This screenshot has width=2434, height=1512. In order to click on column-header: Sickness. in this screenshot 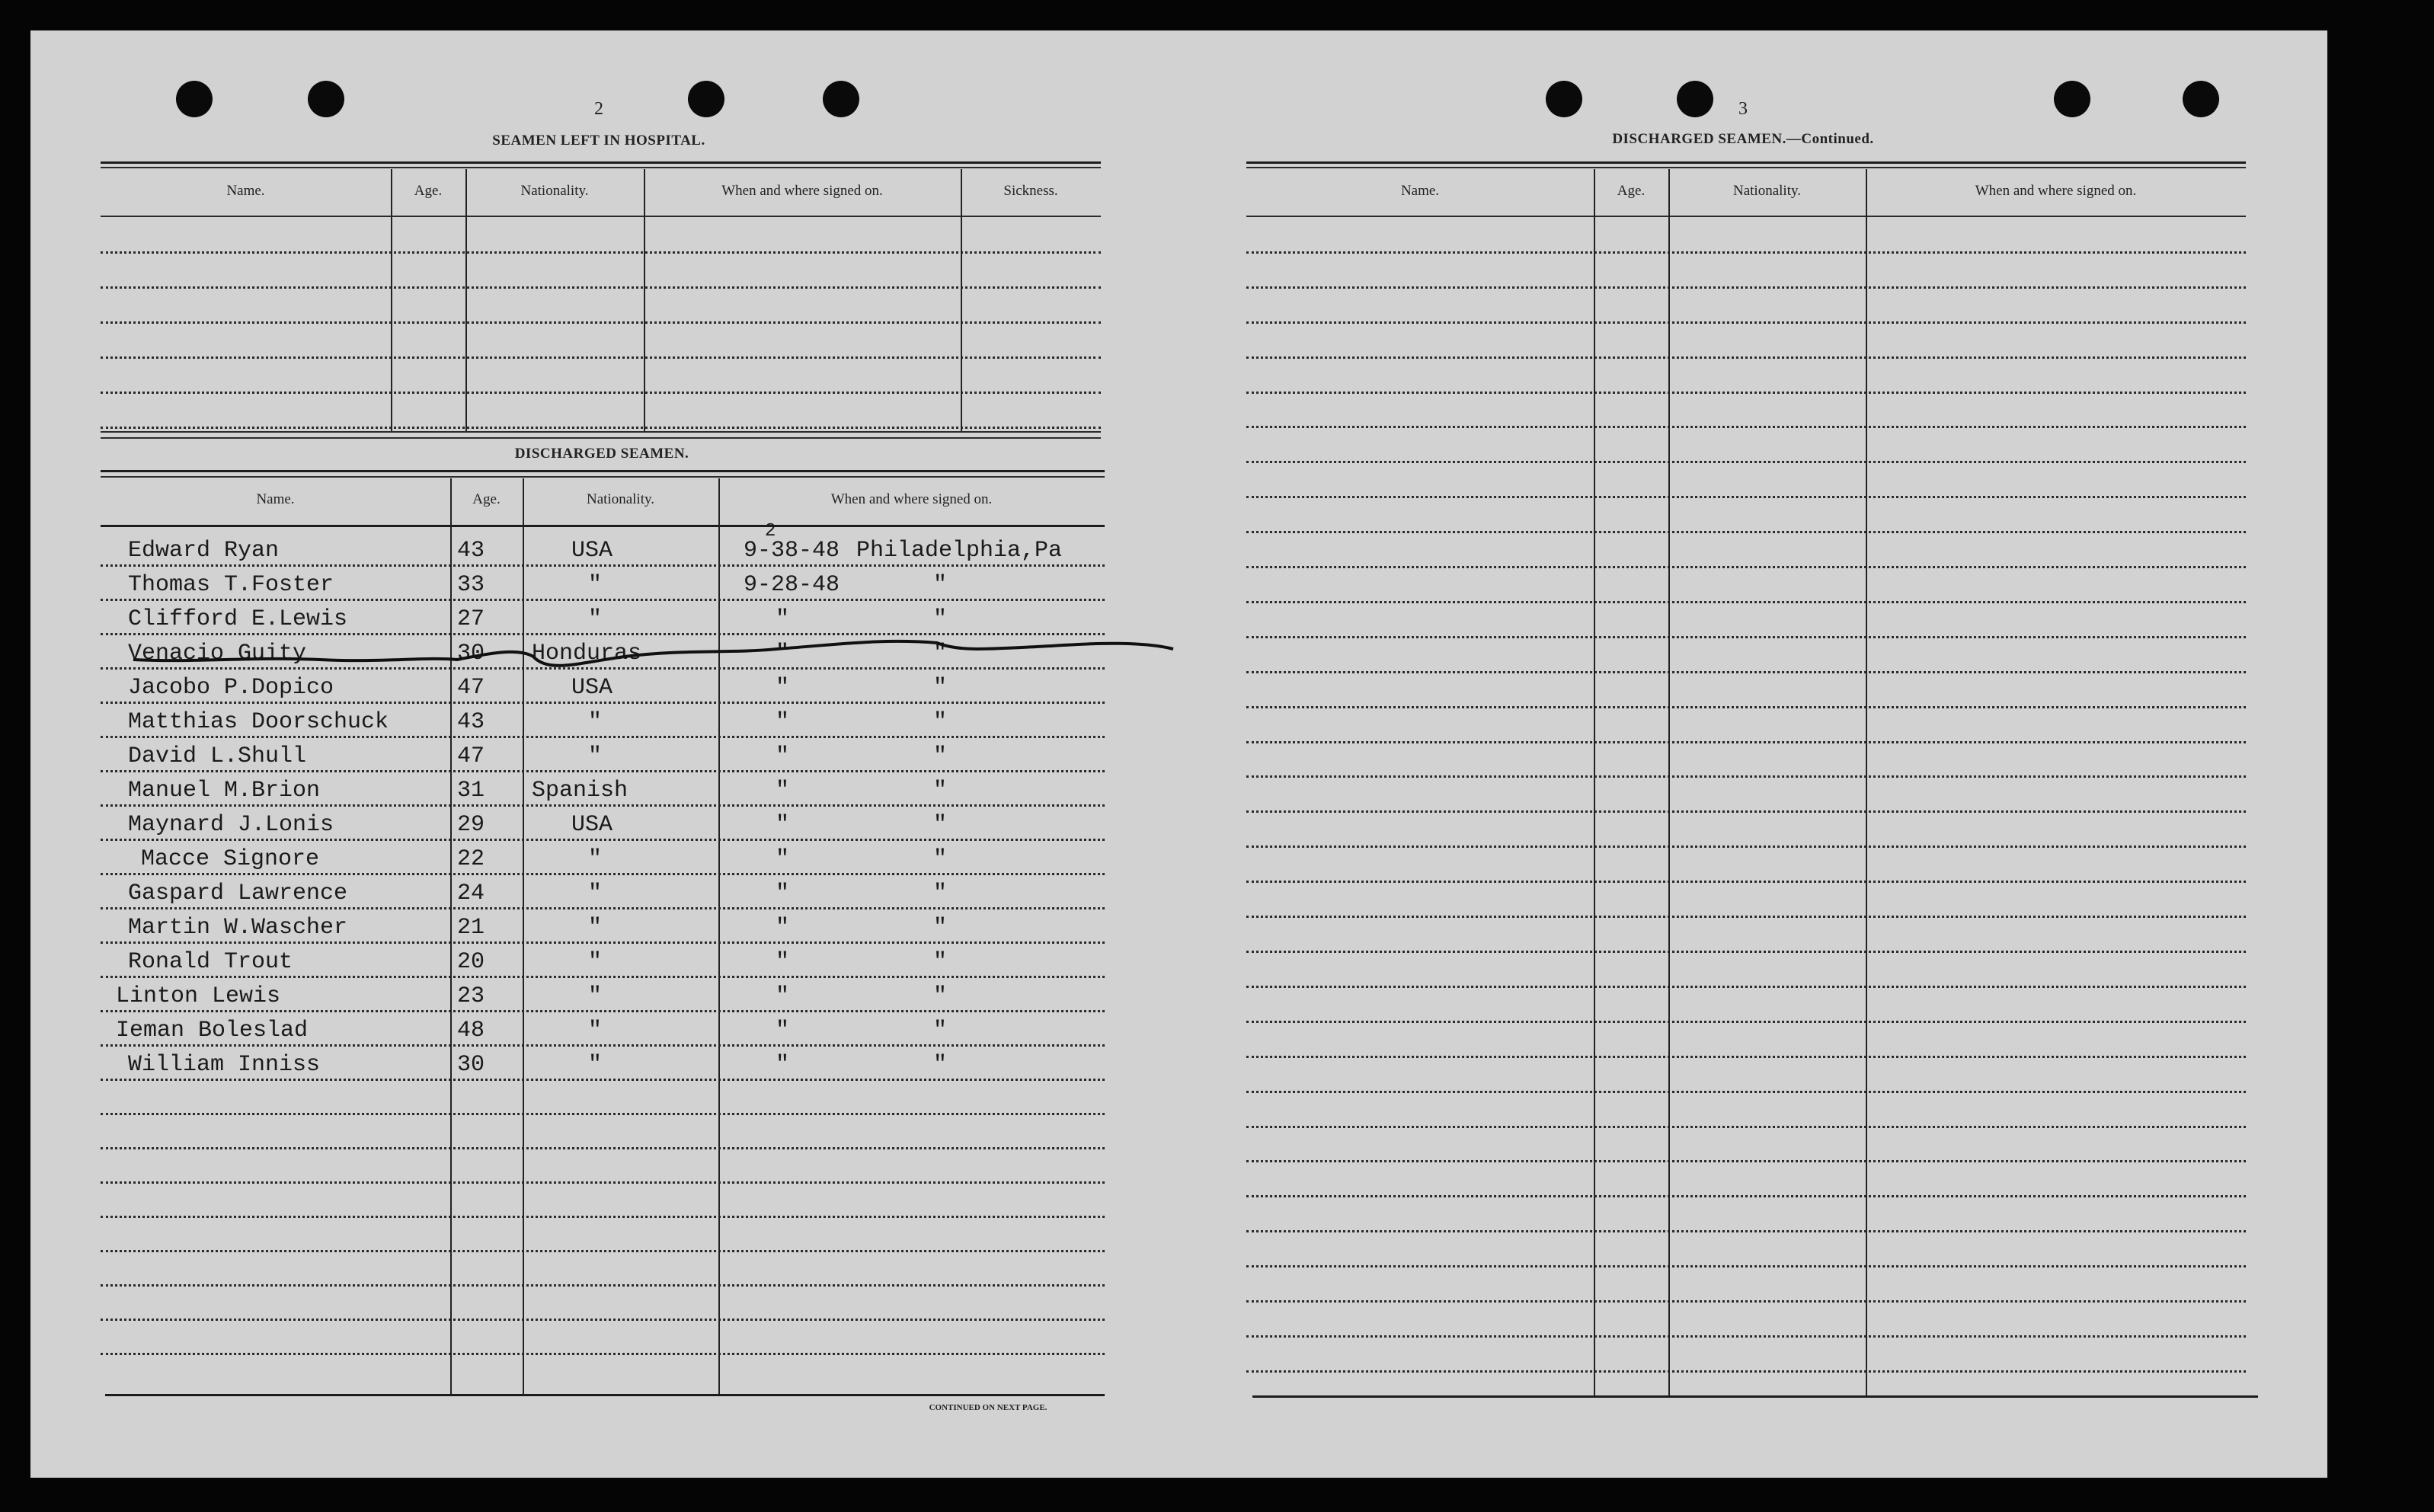, I will do `click(1030, 191)`.